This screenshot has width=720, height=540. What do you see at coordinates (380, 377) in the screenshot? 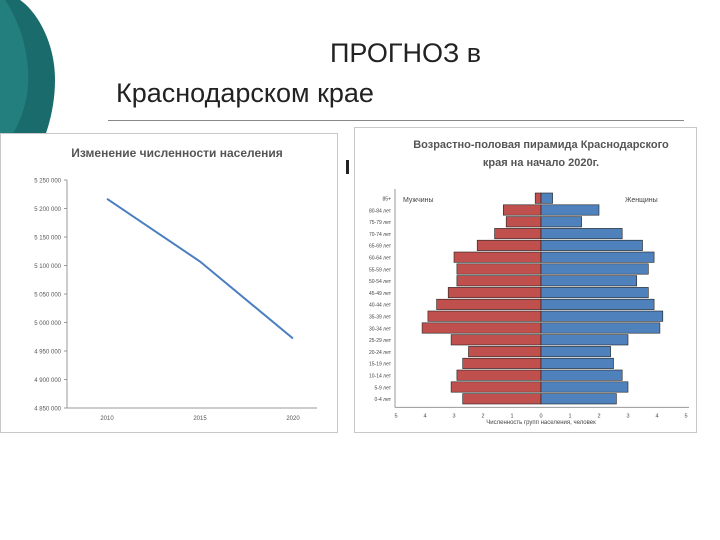
I see `pyramid-category-label: 10-14 лет` at bounding box center [380, 377].